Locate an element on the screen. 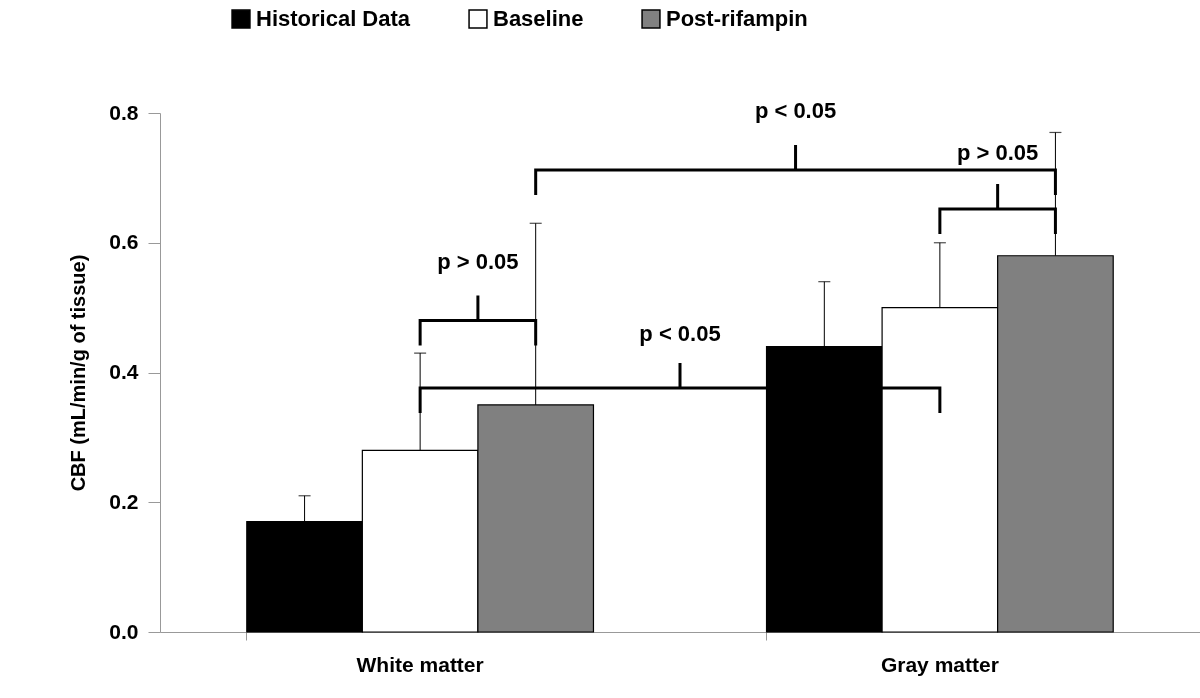 The image size is (1200, 698). legend-label: Baseline is located at coordinates (538, 19).